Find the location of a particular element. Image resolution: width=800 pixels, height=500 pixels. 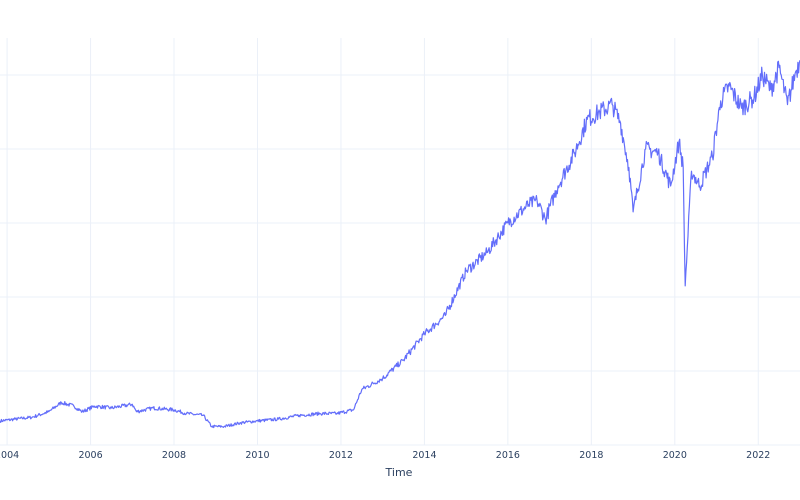

x-tick-label: 2014 is located at coordinates (424, 455).